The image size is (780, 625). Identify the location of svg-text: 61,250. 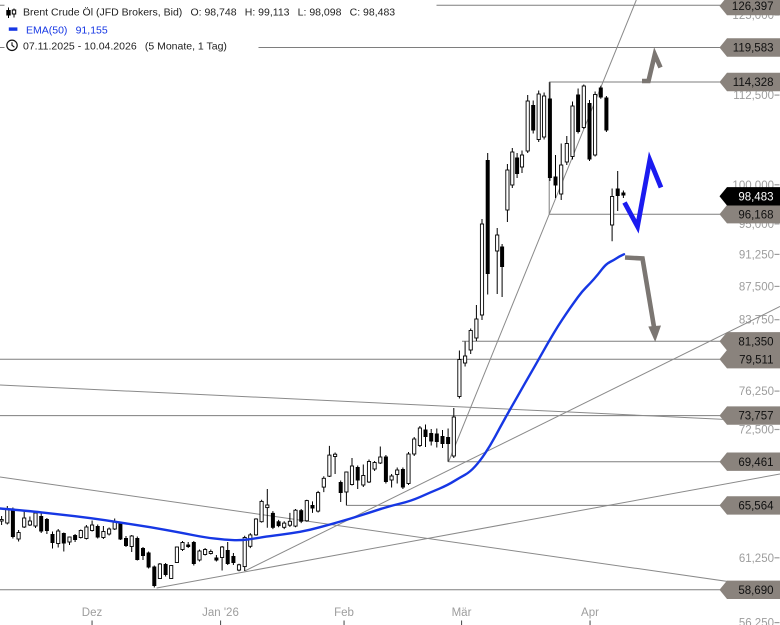
(756, 559).